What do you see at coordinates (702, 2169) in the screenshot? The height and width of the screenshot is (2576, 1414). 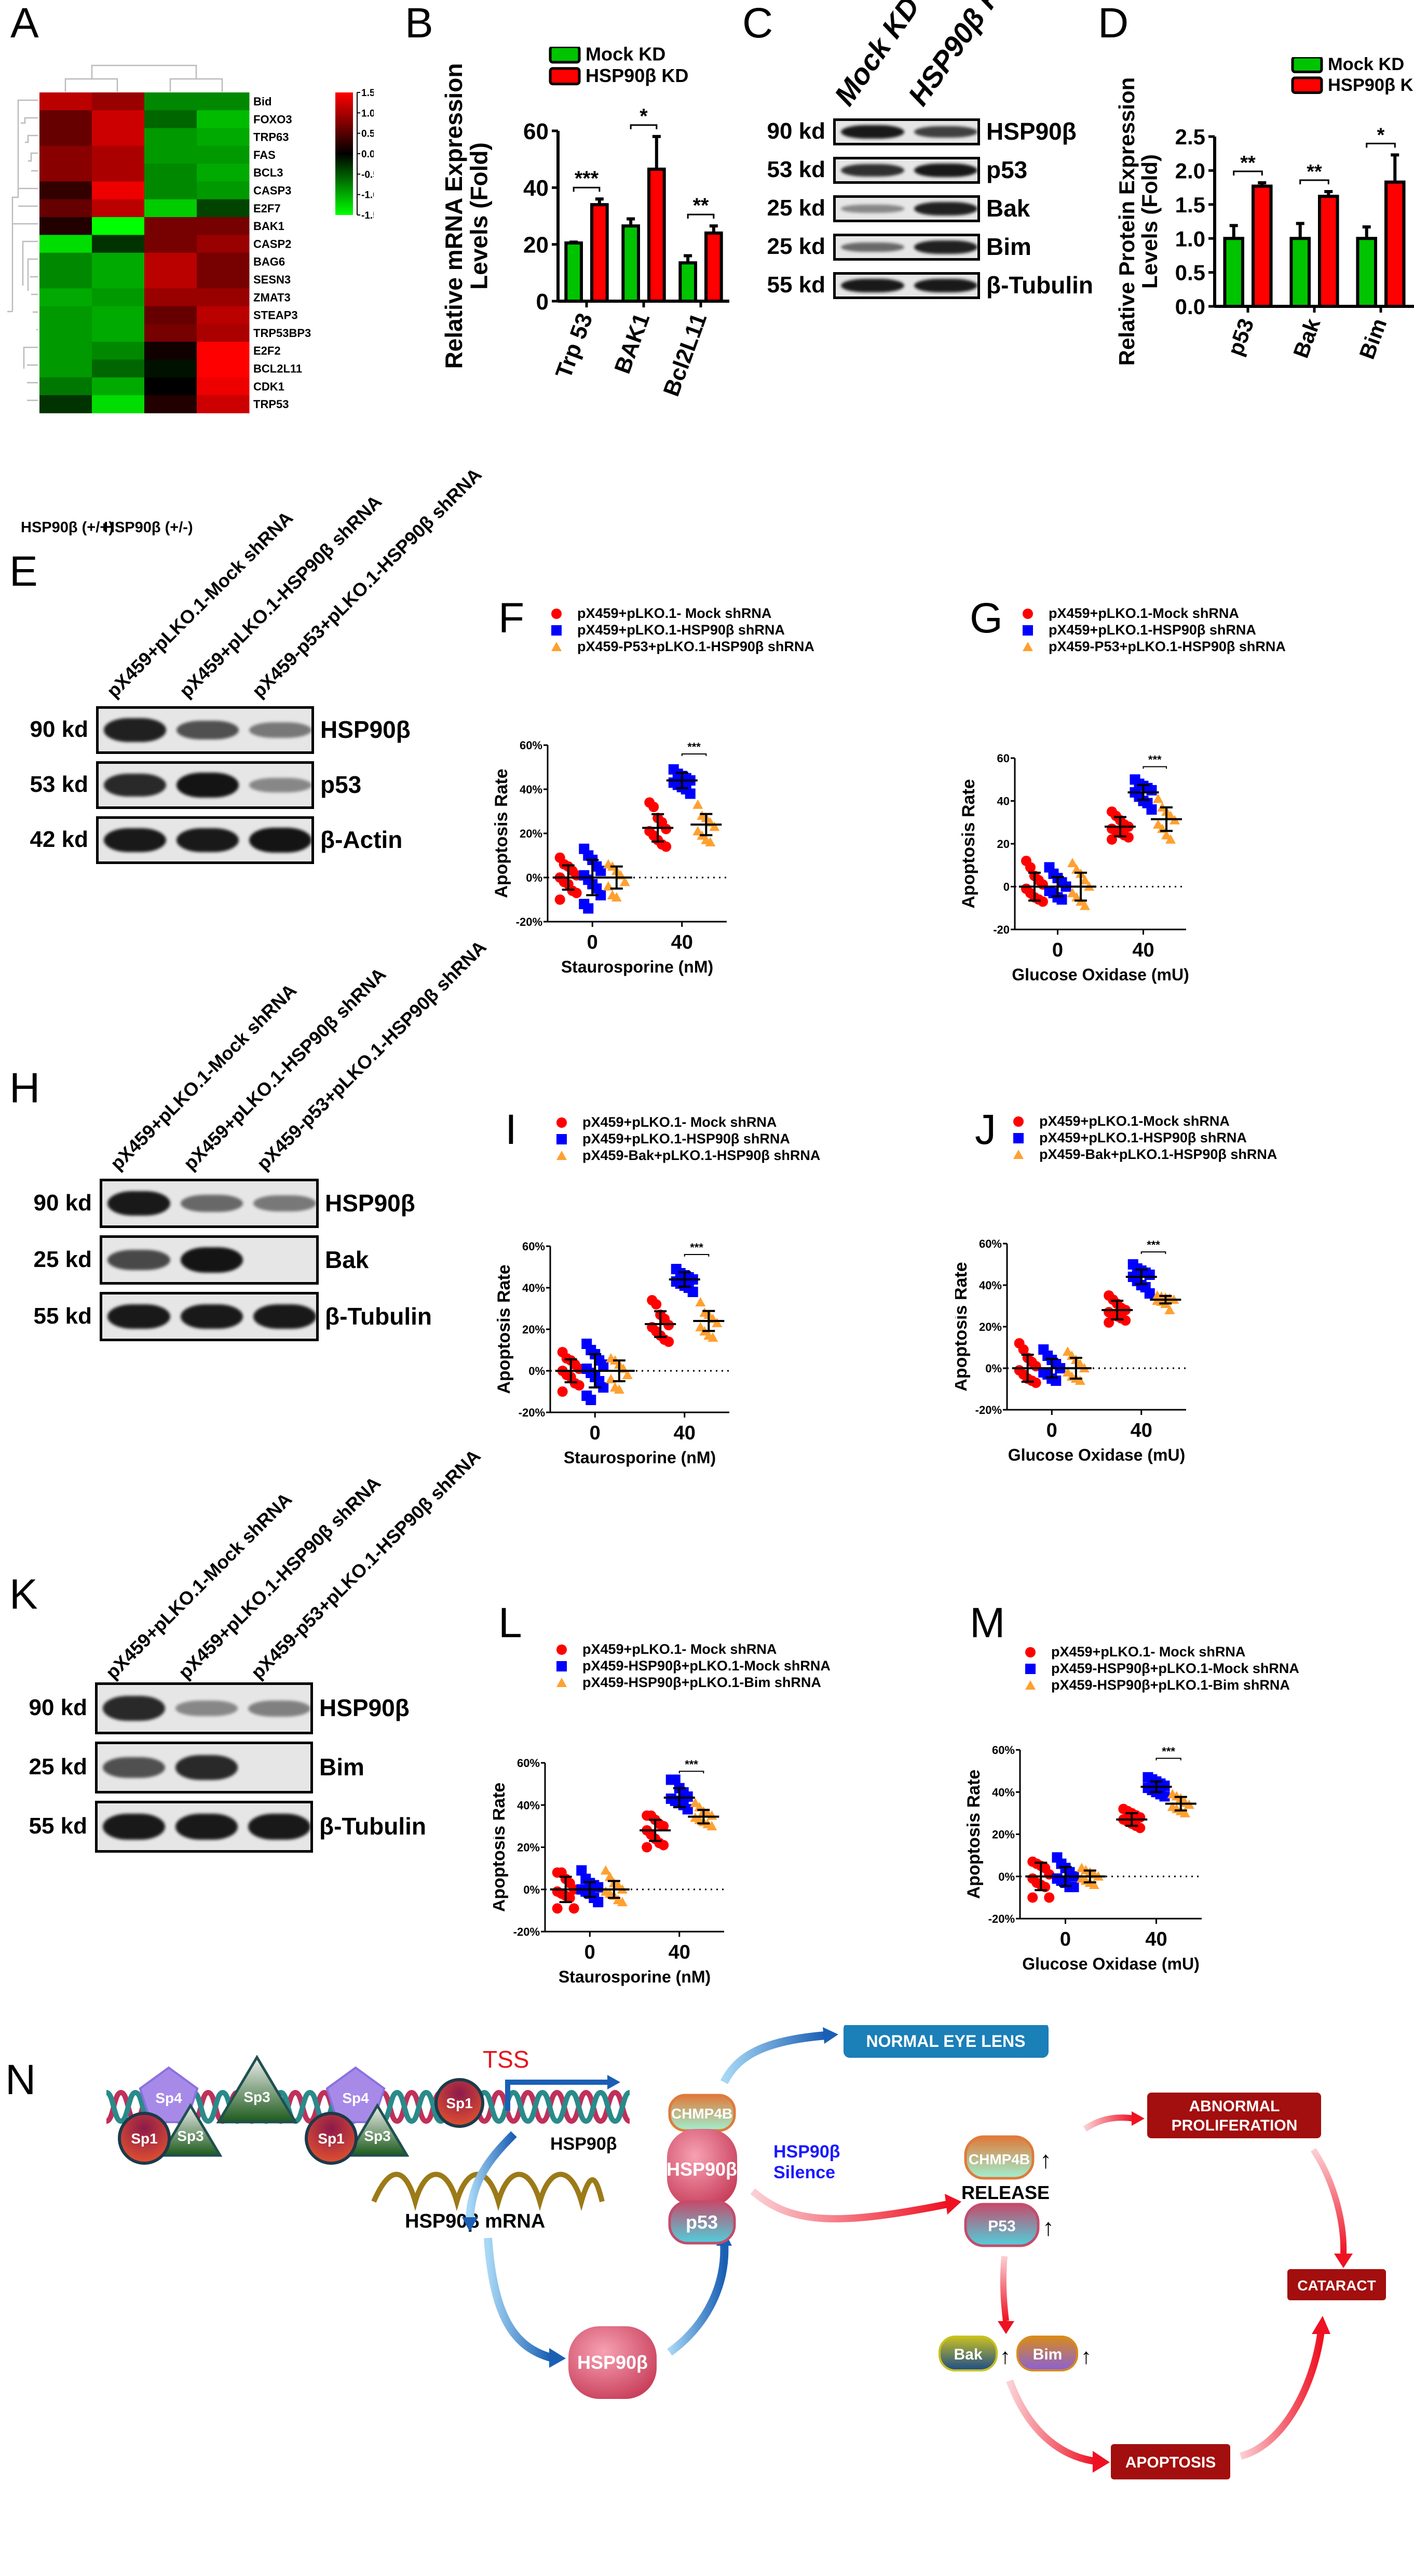 I see `complex-hsp90b-label: HSP90β` at bounding box center [702, 2169].